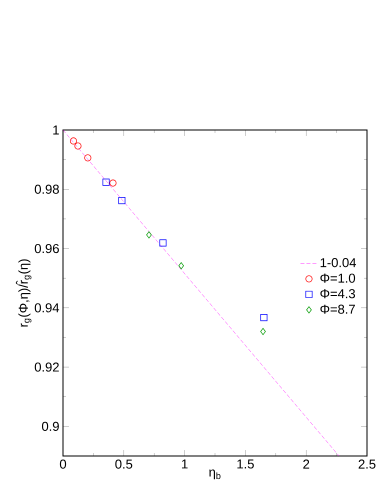  I want to click on y-tick-label: 0.96, so click(46, 249).